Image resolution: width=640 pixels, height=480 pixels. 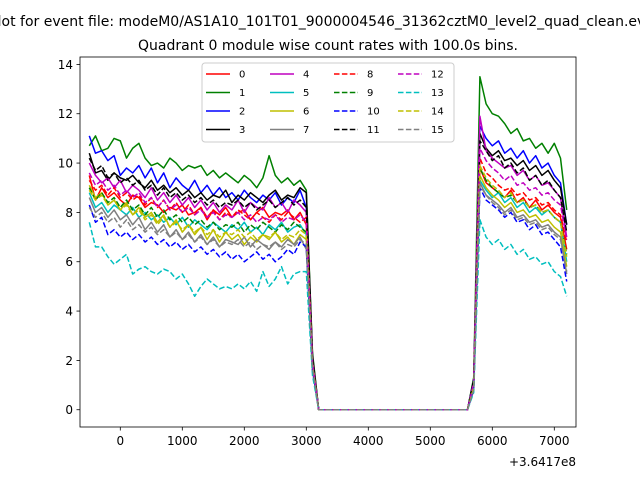 I want to click on x-tick-label: 2000, so click(x=244, y=441).